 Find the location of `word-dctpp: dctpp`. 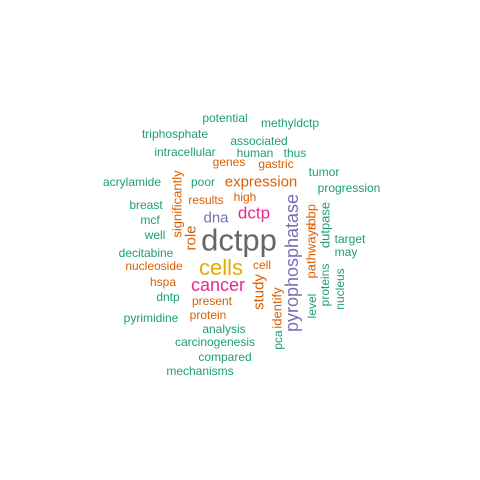

word-dctpp: dctpp is located at coordinates (239, 240).